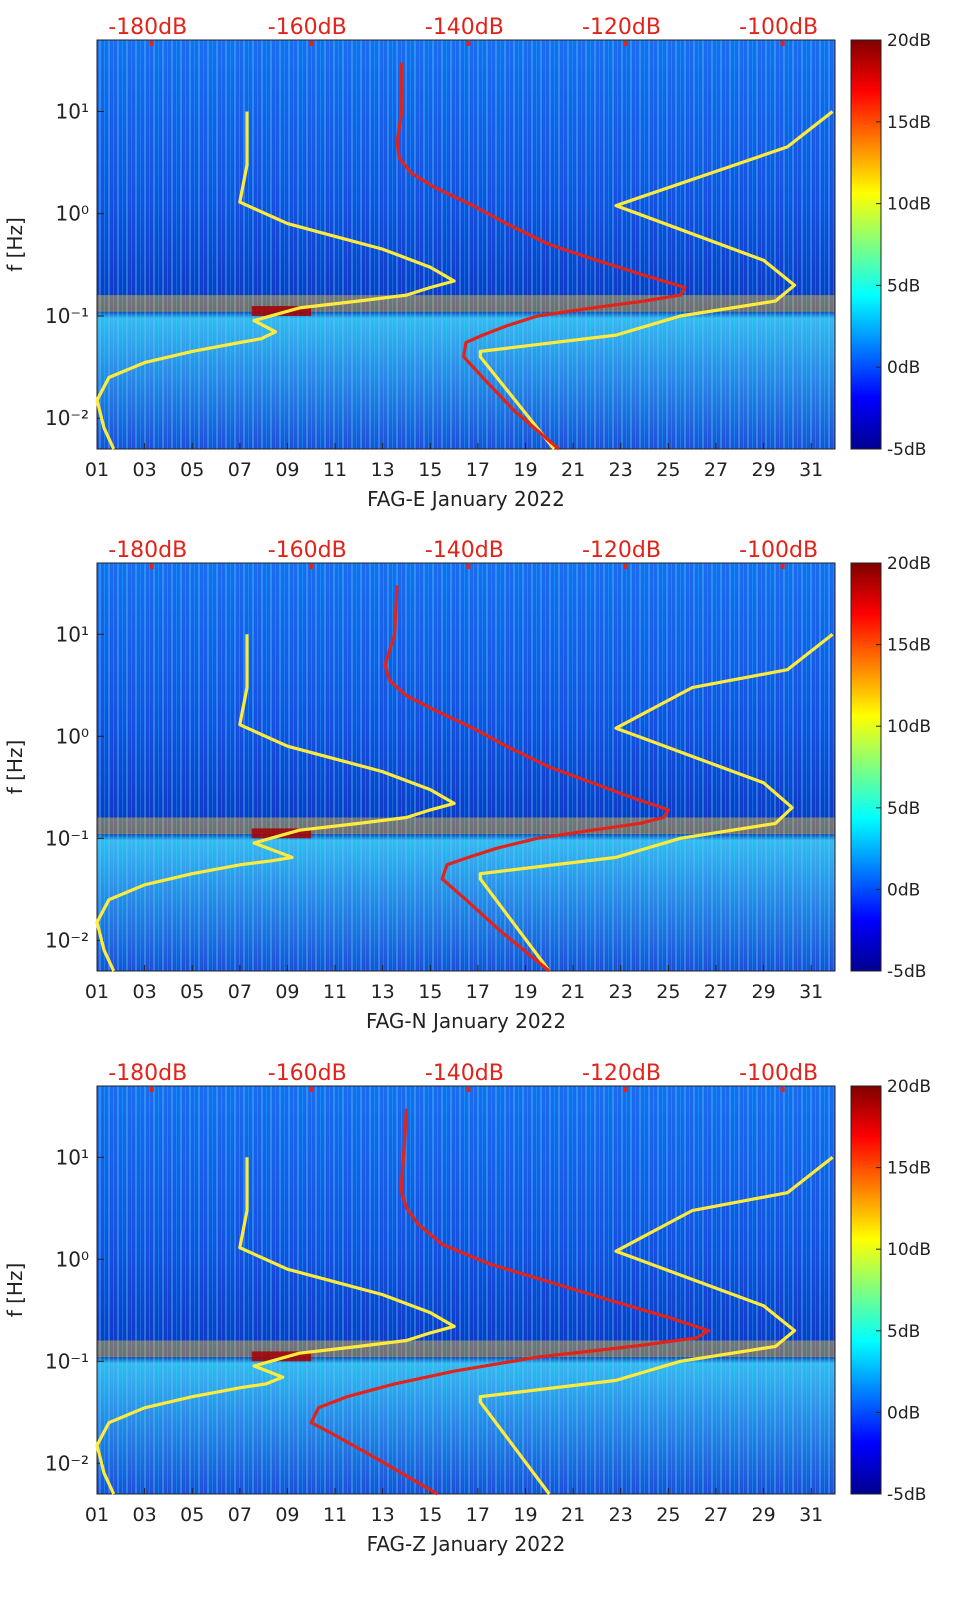 The height and width of the screenshot is (1599, 962). What do you see at coordinates (621, 1515) in the screenshot?
I see `x-tick-label: 23` at bounding box center [621, 1515].